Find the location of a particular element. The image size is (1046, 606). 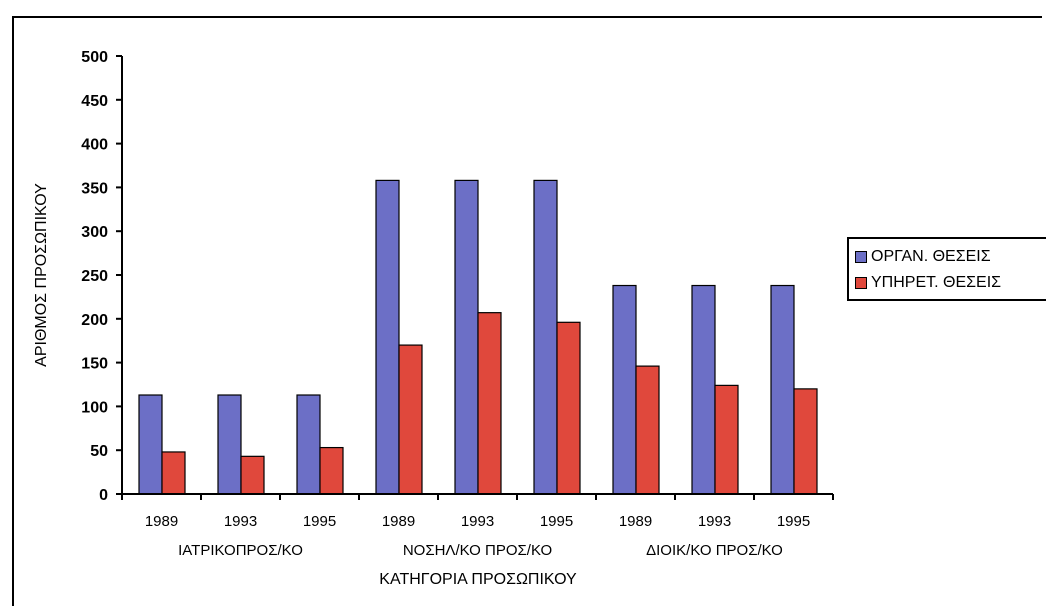

x-group-label: ΙΑΤΡΙΚΟΠΡΟΣ/ΚΟ is located at coordinates (240, 550).